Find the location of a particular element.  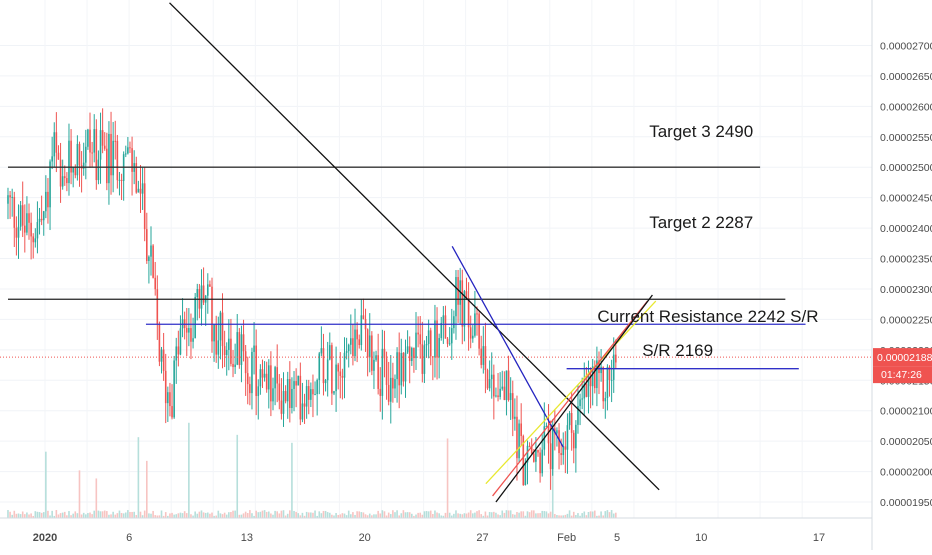

y-tick-label: 0.00002650 is located at coordinates (906, 77).